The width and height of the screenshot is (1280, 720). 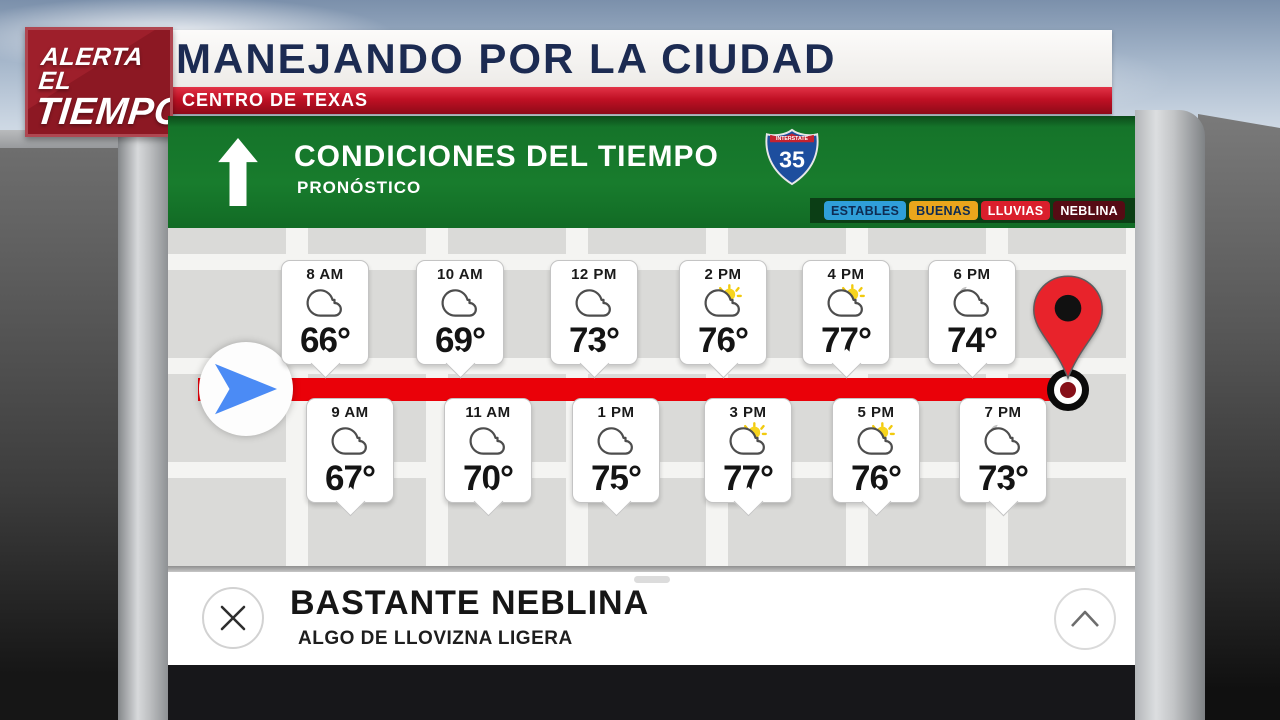 I want to click on route-line, so click(x=634, y=389).